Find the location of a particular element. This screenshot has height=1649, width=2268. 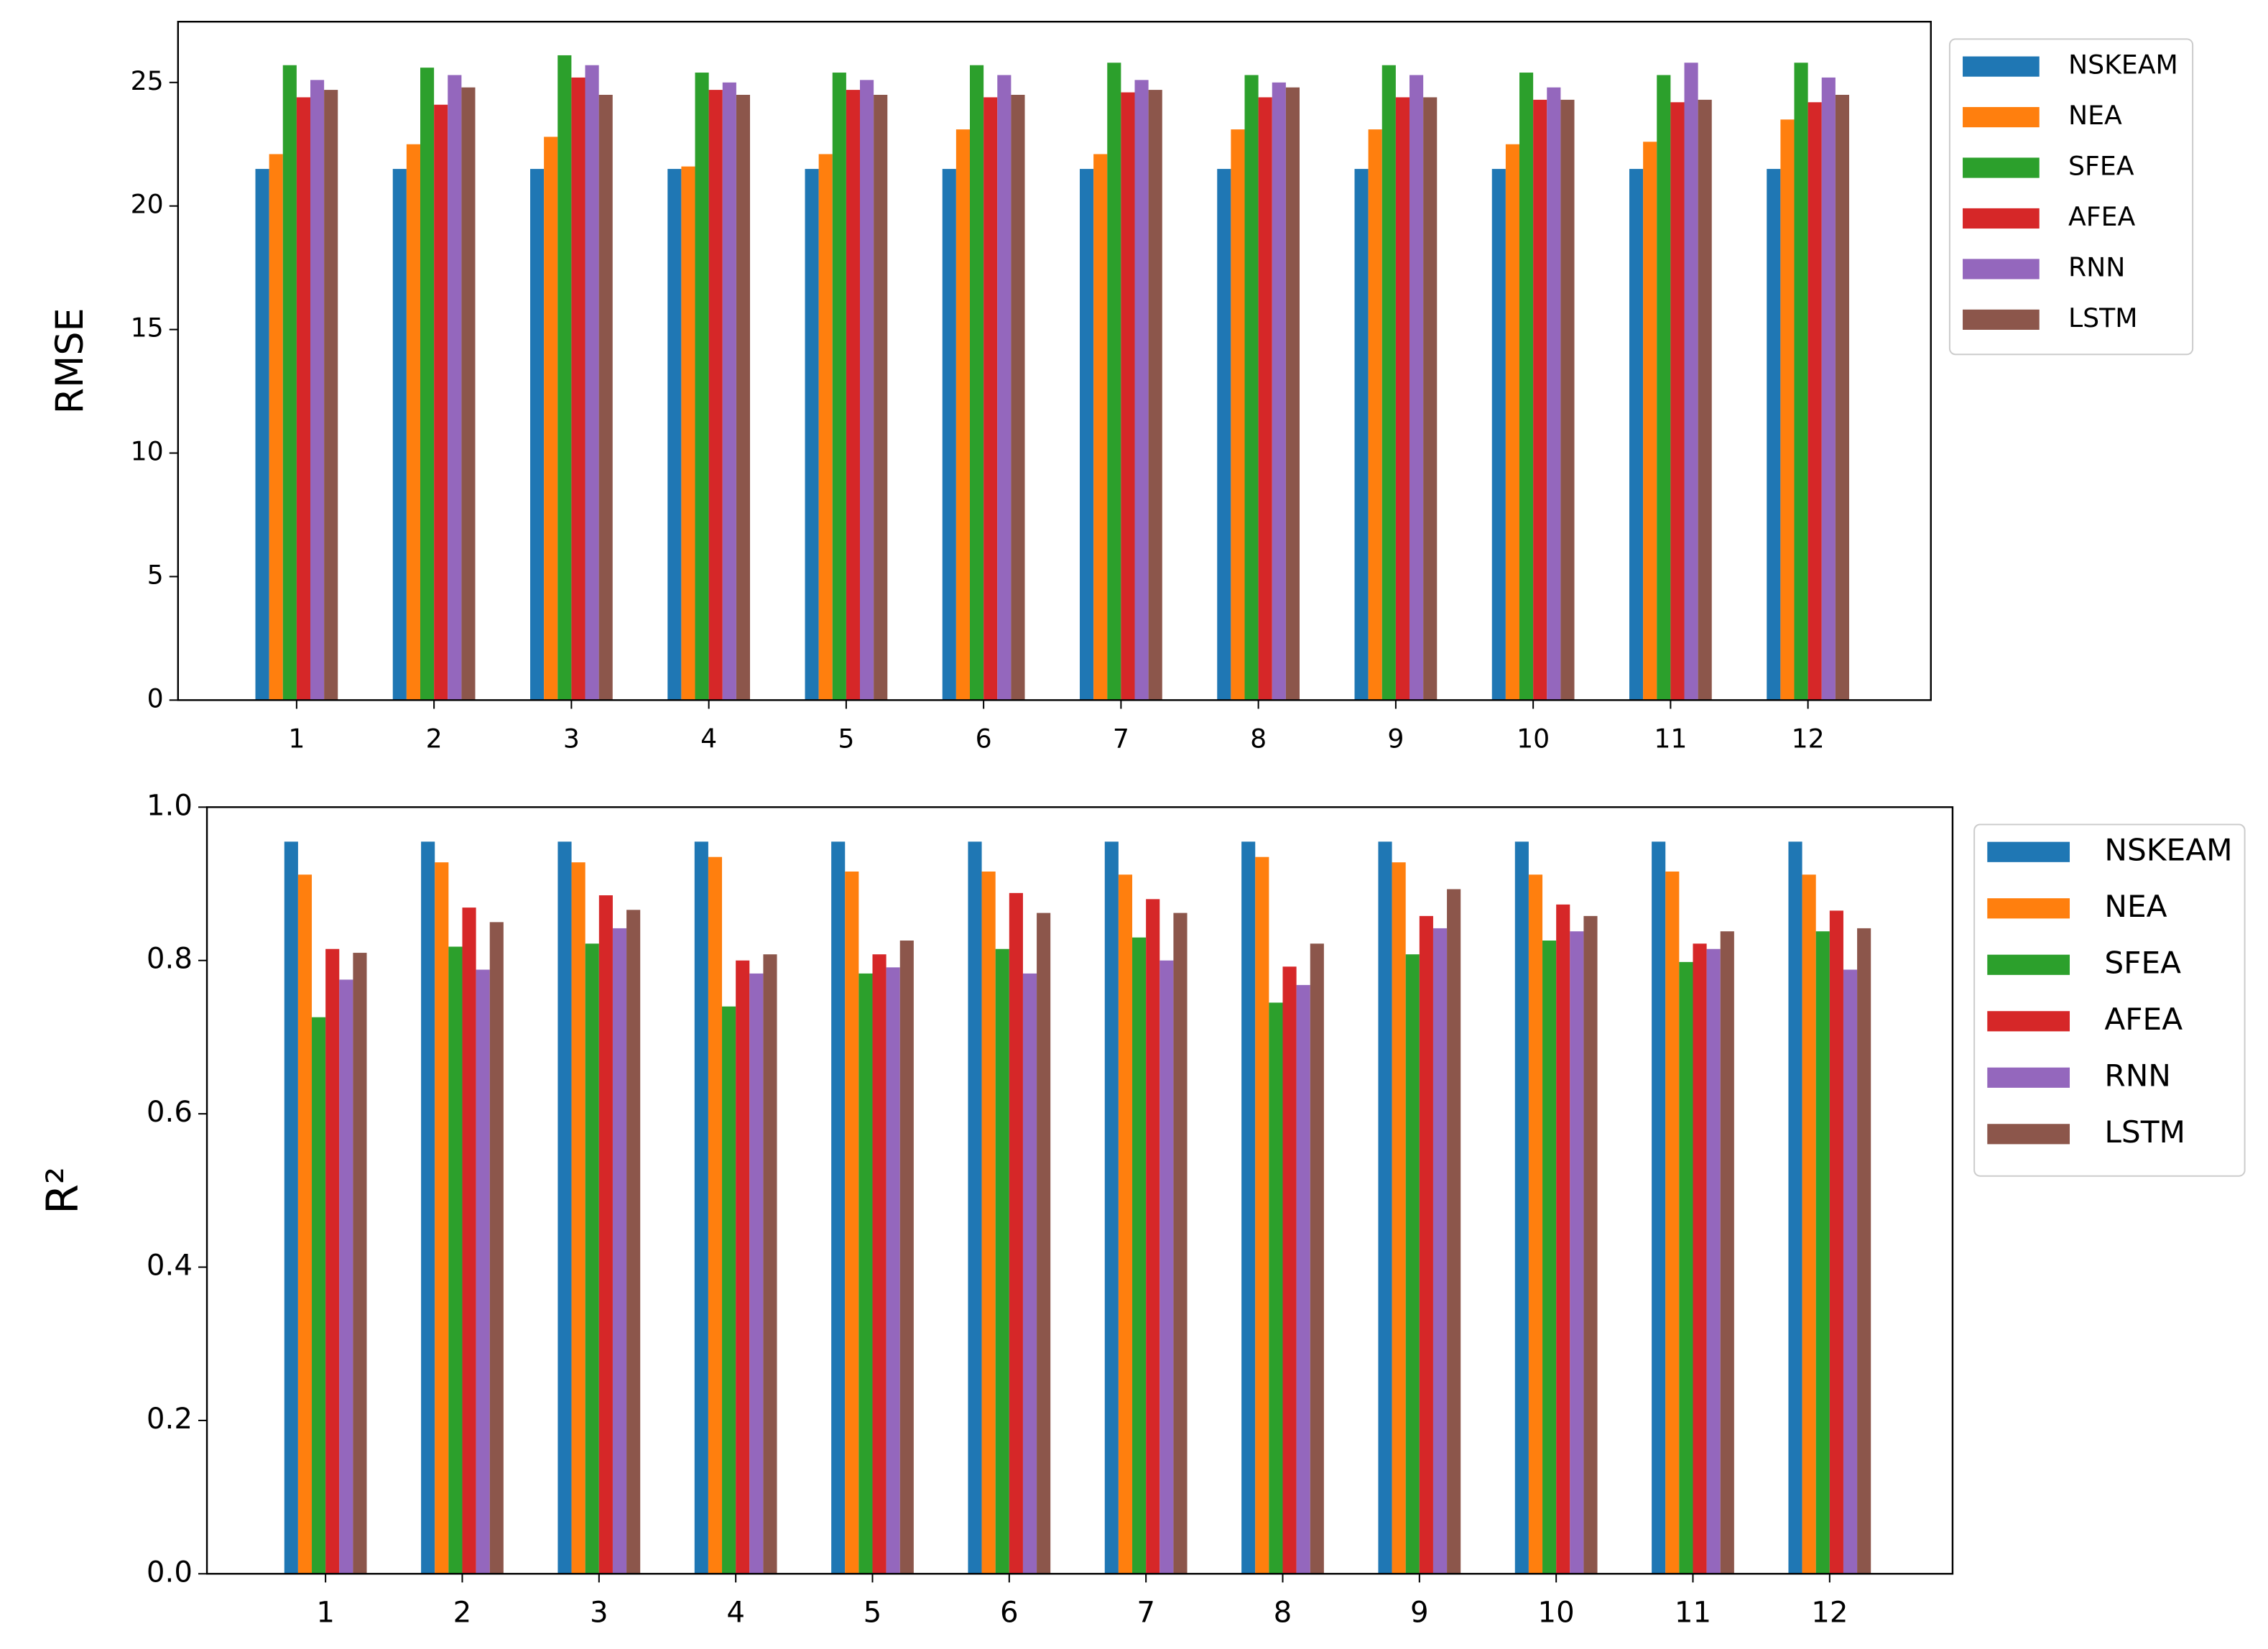

x-tick-label: 11 is located at coordinates (1670, 739).